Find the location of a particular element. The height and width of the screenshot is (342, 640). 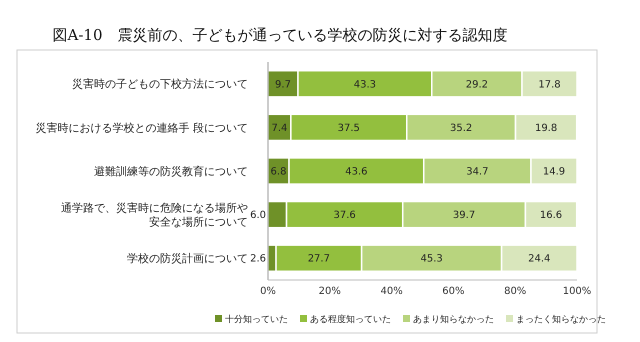

data-label: 43.6 is located at coordinates (356, 172).